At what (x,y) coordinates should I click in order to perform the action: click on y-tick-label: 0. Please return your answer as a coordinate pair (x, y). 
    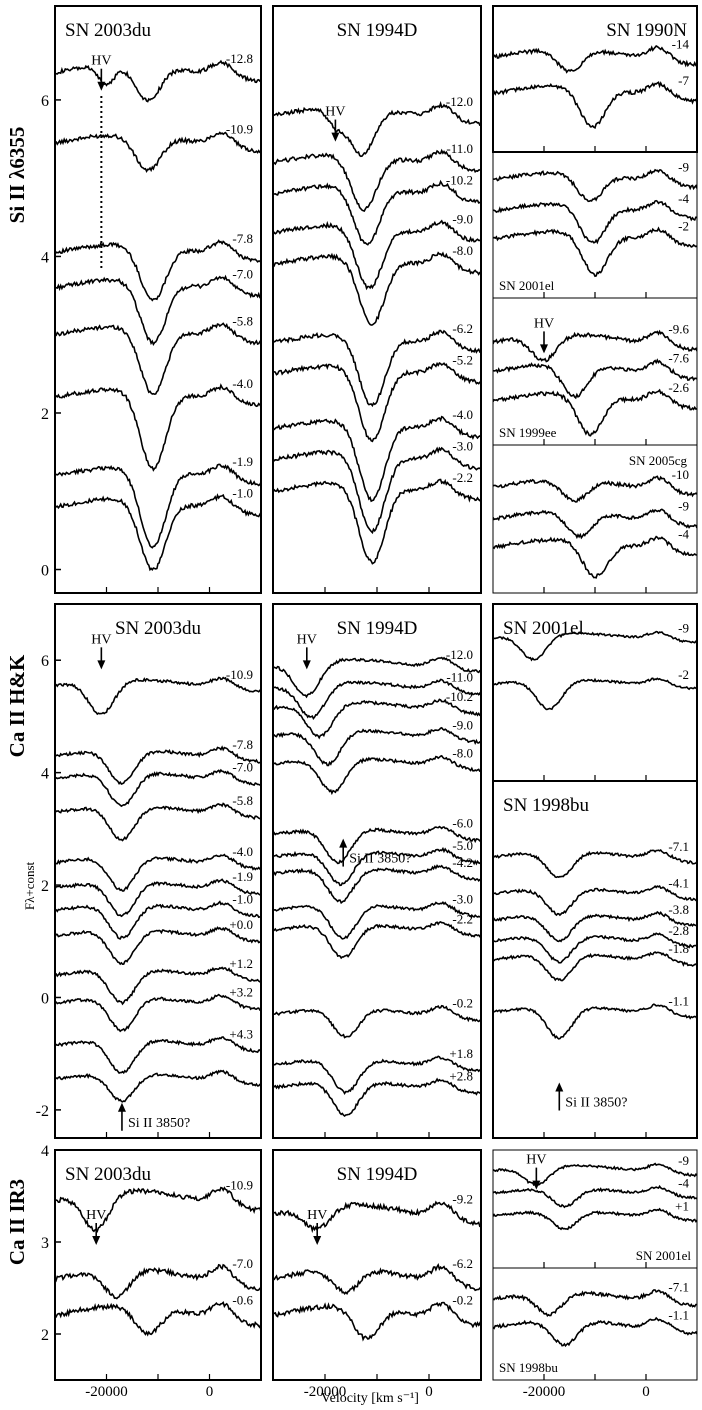
    Looking at the image, I should click on (45, 571).